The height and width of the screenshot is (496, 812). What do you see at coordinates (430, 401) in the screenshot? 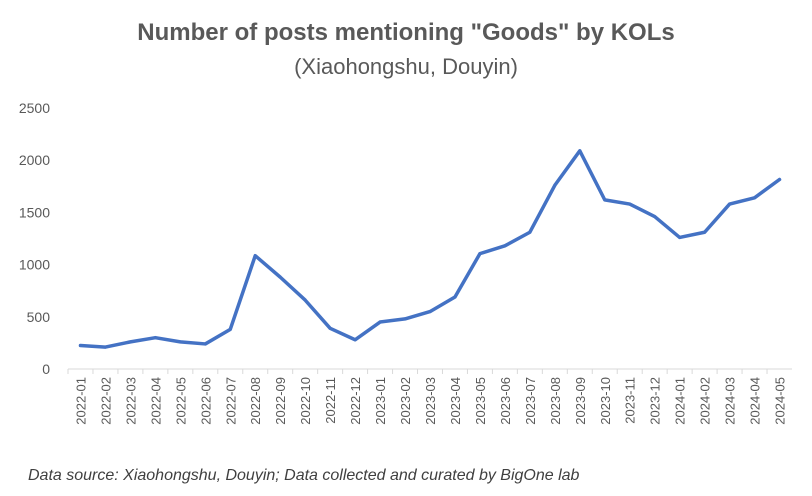
I see `x-tick-label: 2023-03` at bounding box center [430, 401].